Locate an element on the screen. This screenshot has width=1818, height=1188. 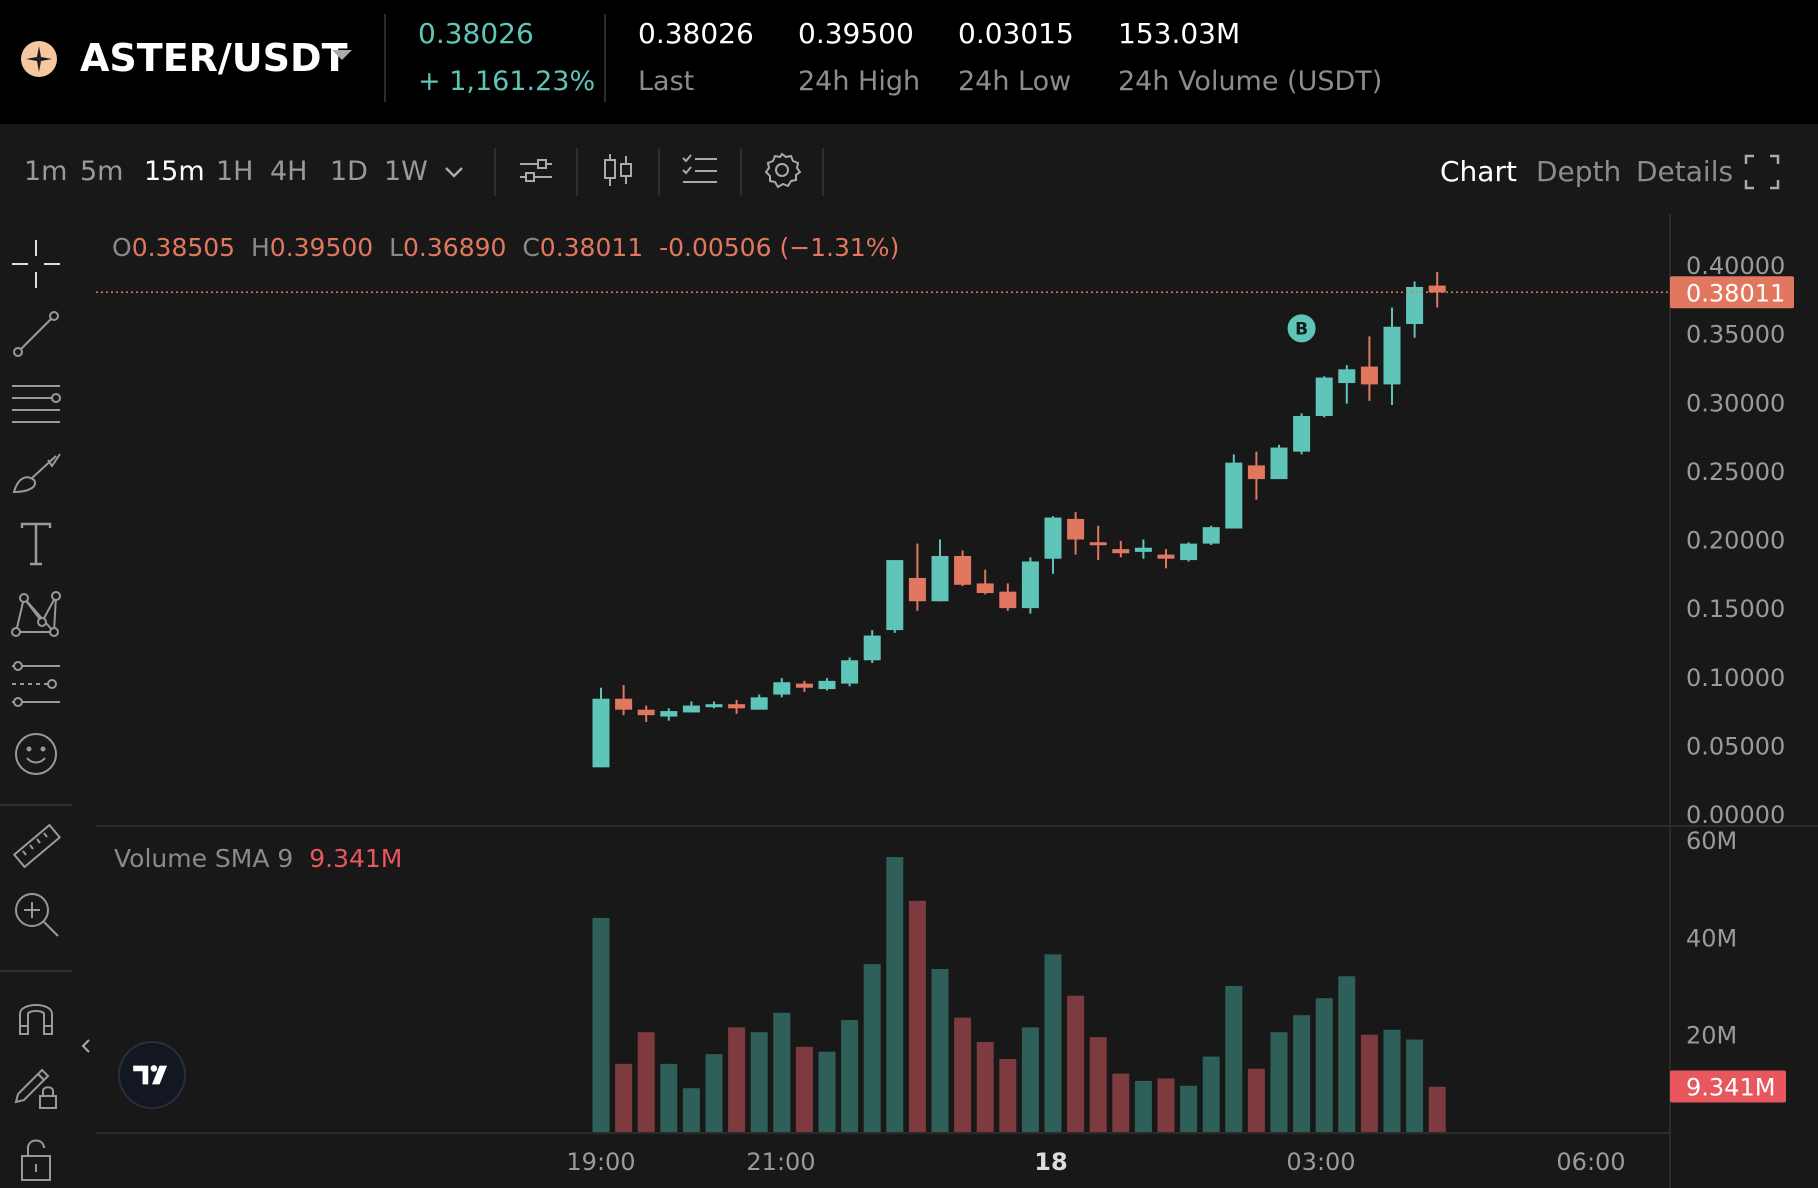
timeframe-chevron-down-icon is located at coordinates (454, 172).